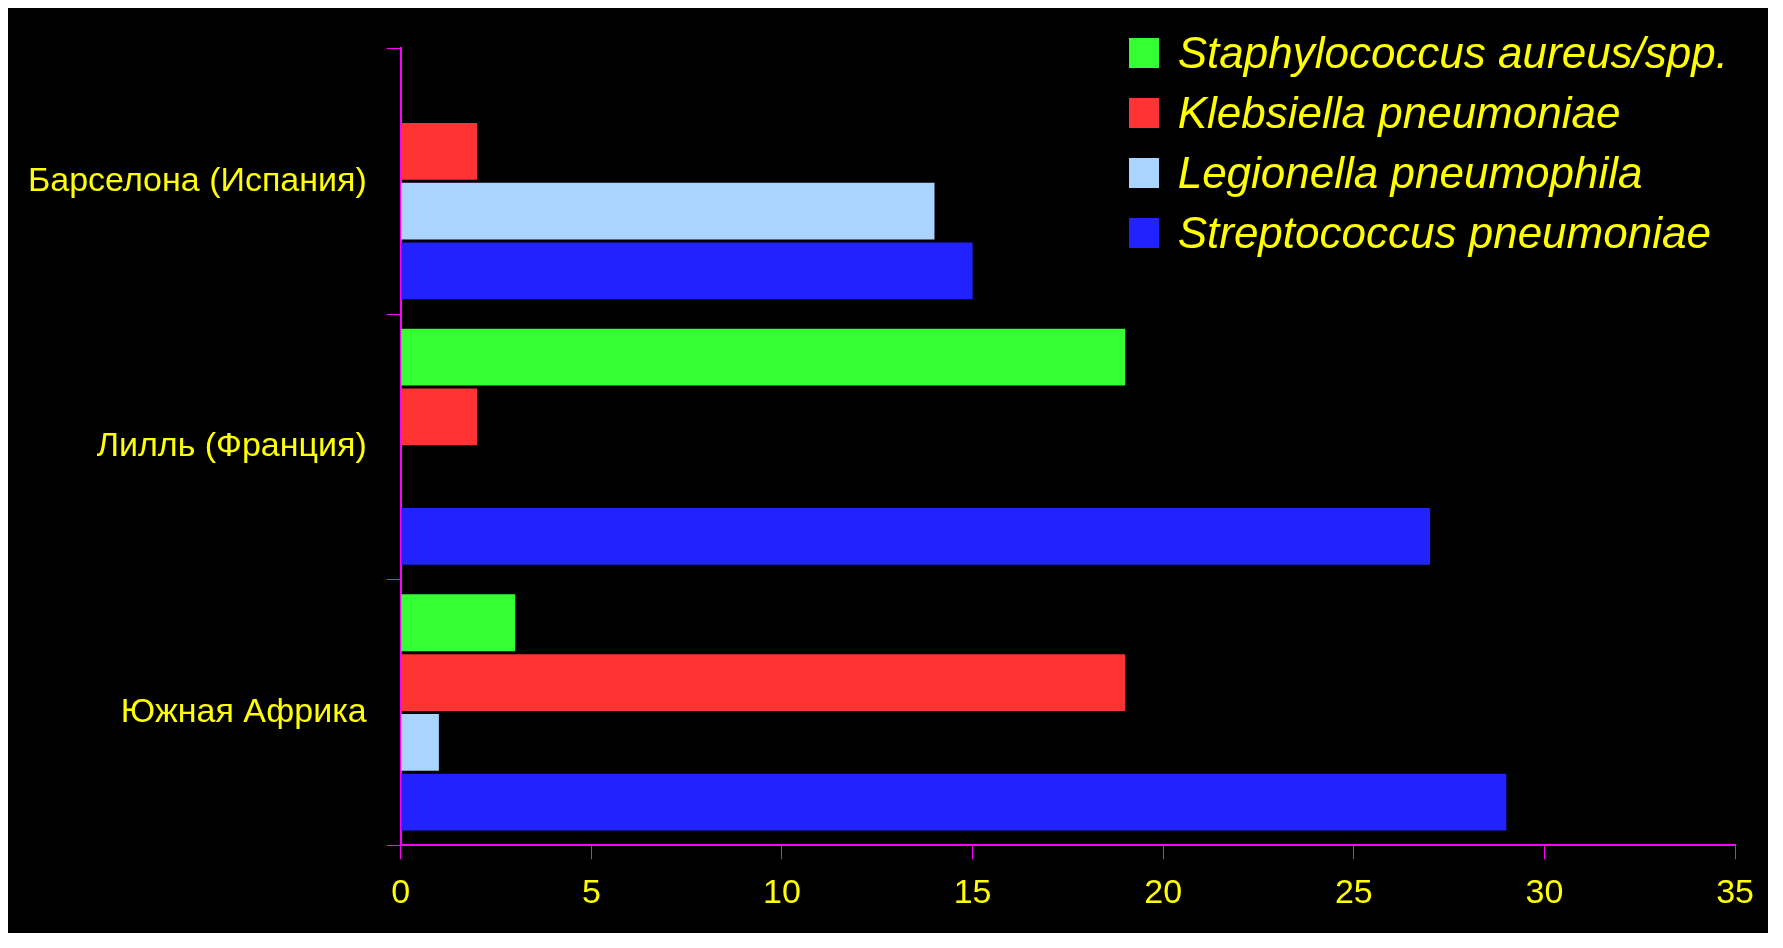 Image resolution: width=1783 pixels, height=948 pixels. What do you see at coordinates (243, 709) in the screenshot?
I see `y-tick-label: Южная Африка` at bounding box center [243, 709].